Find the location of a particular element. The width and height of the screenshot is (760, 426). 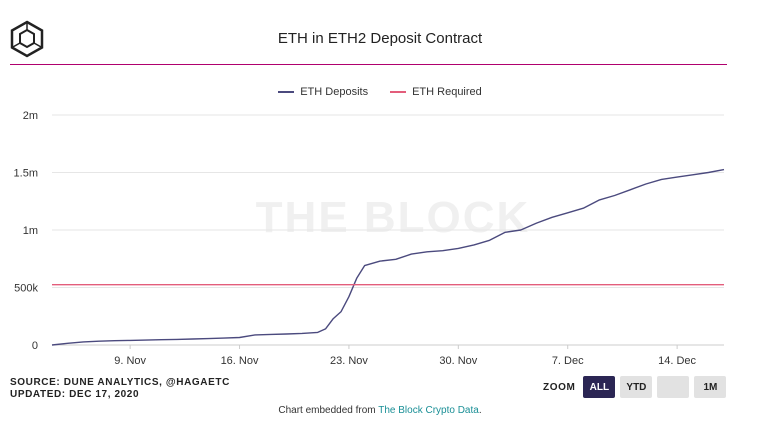

legend-swatch-deposits is located at coordinates (286, 92).